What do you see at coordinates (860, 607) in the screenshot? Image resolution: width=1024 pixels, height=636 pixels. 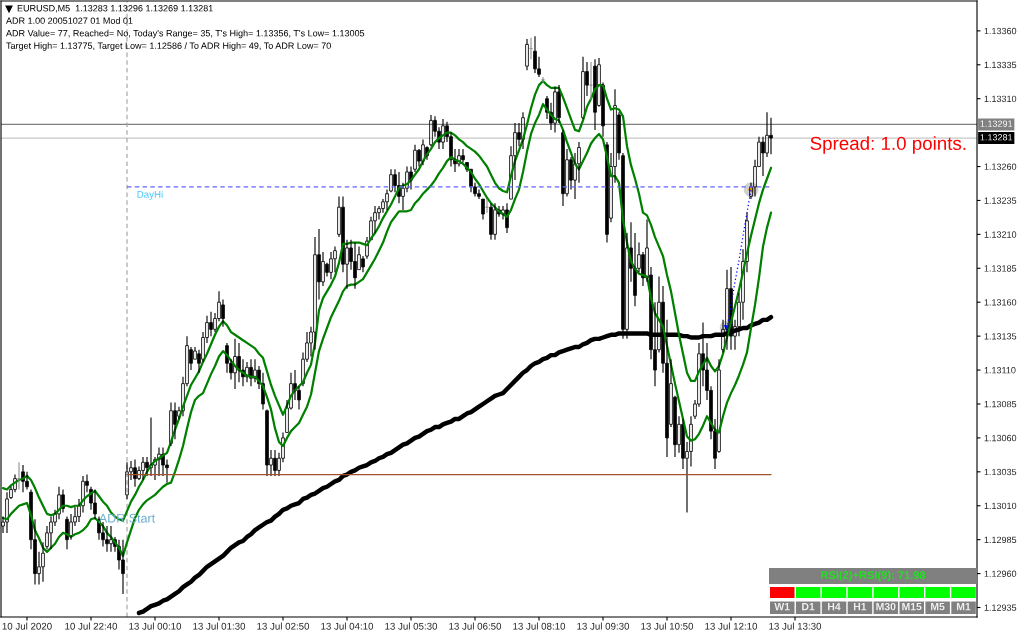 I see `annotation: H1` at bounding box center [860, 607].